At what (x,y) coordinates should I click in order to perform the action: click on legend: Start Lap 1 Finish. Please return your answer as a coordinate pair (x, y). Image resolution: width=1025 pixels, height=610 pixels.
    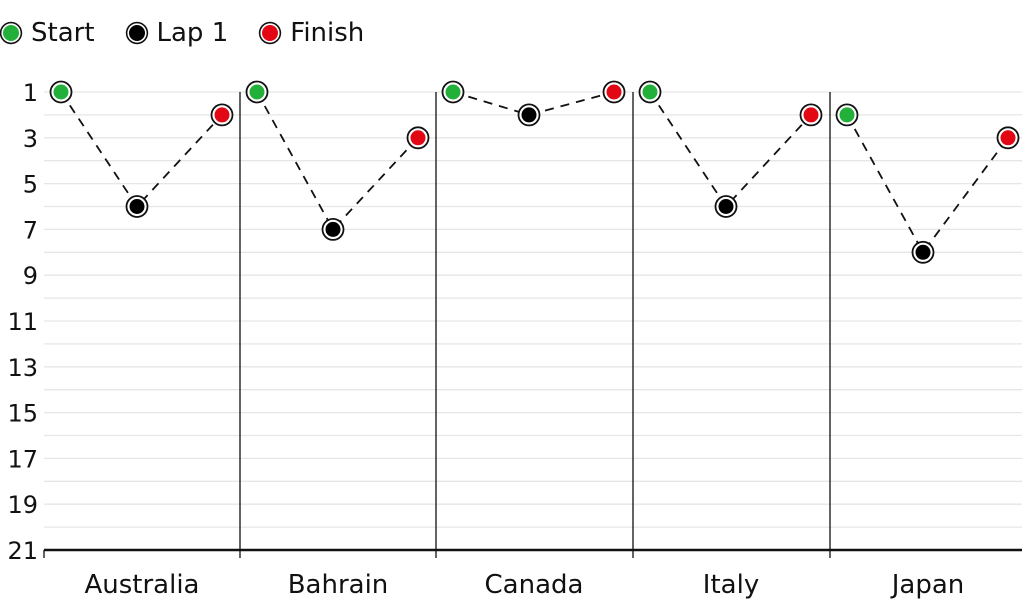
    Looking at the image, I should click on (199, 33).